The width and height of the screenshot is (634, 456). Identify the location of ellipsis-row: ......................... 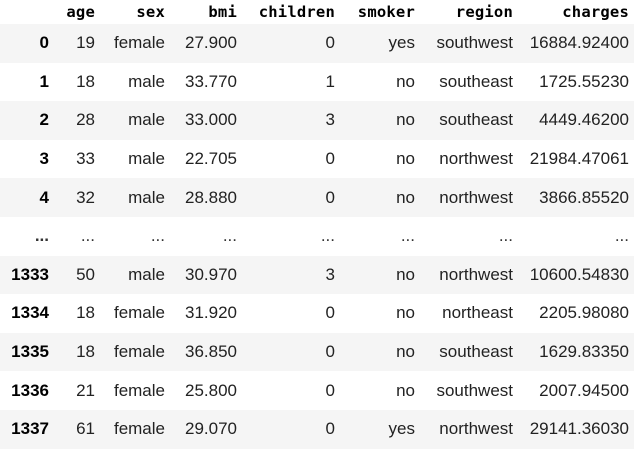
(317, 236).